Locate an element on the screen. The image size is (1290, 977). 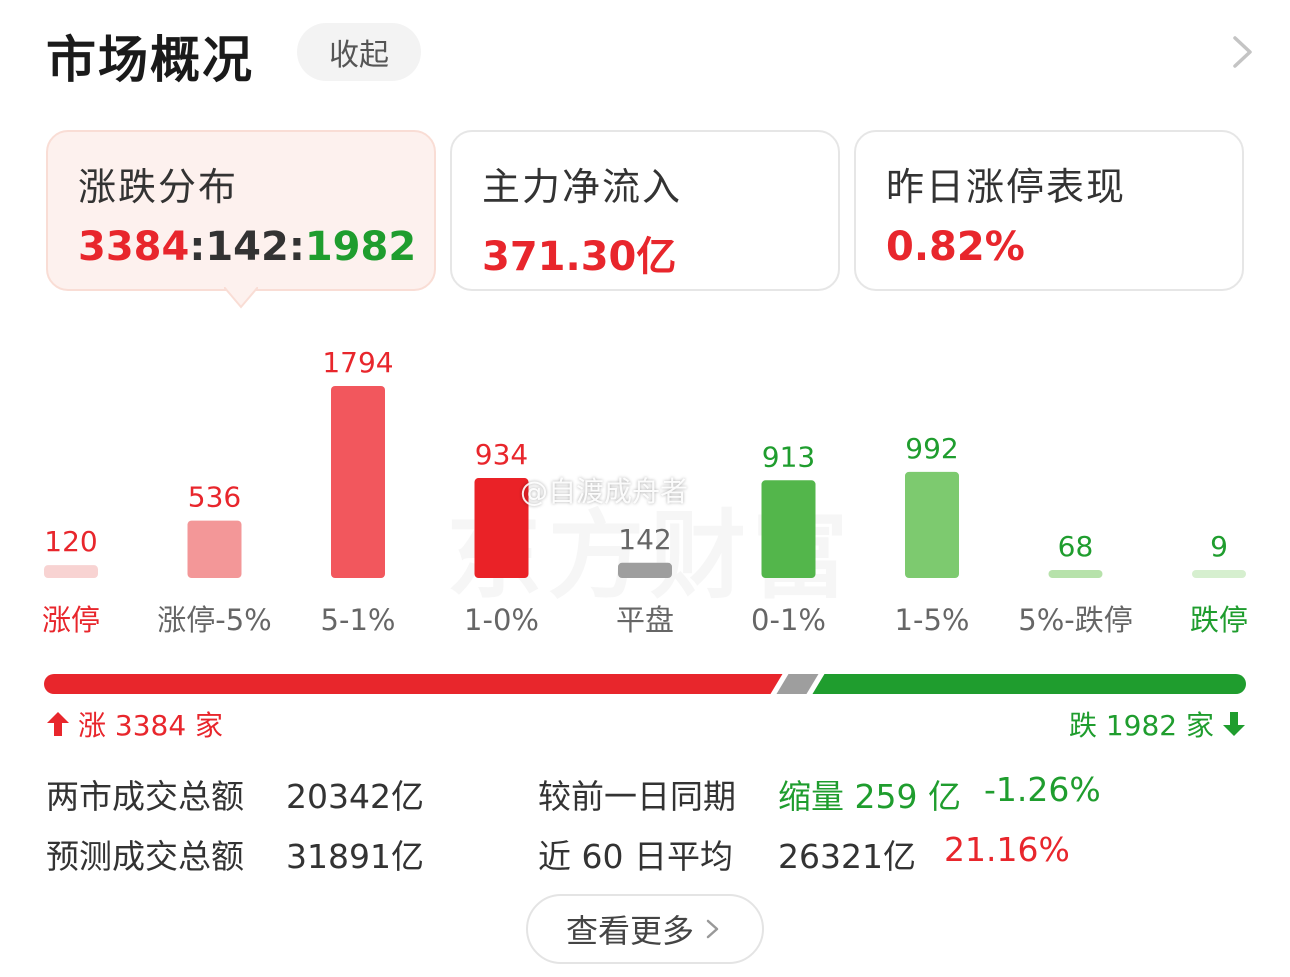
card-limit-up-value: 0.82% is located at coordinates (955, 247).